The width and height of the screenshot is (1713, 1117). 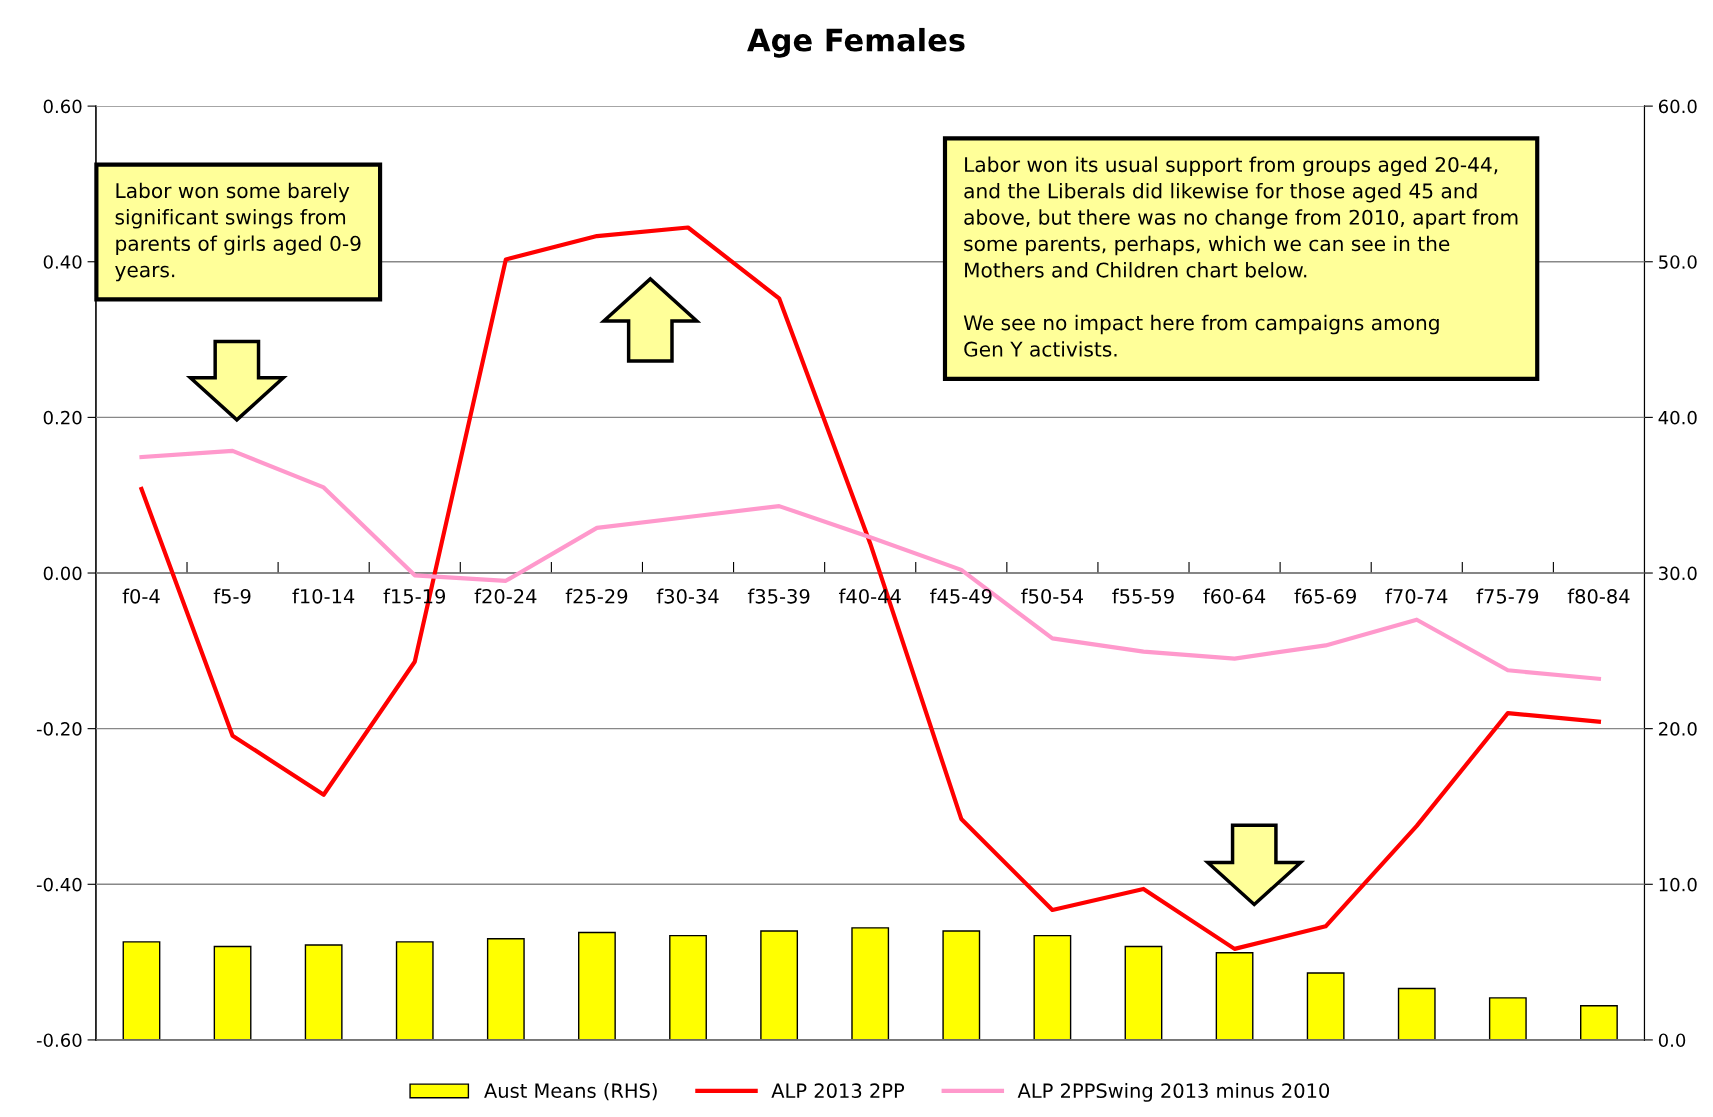 I want to click on x-tick-label: f60-64, so click(x=1234, y=596).